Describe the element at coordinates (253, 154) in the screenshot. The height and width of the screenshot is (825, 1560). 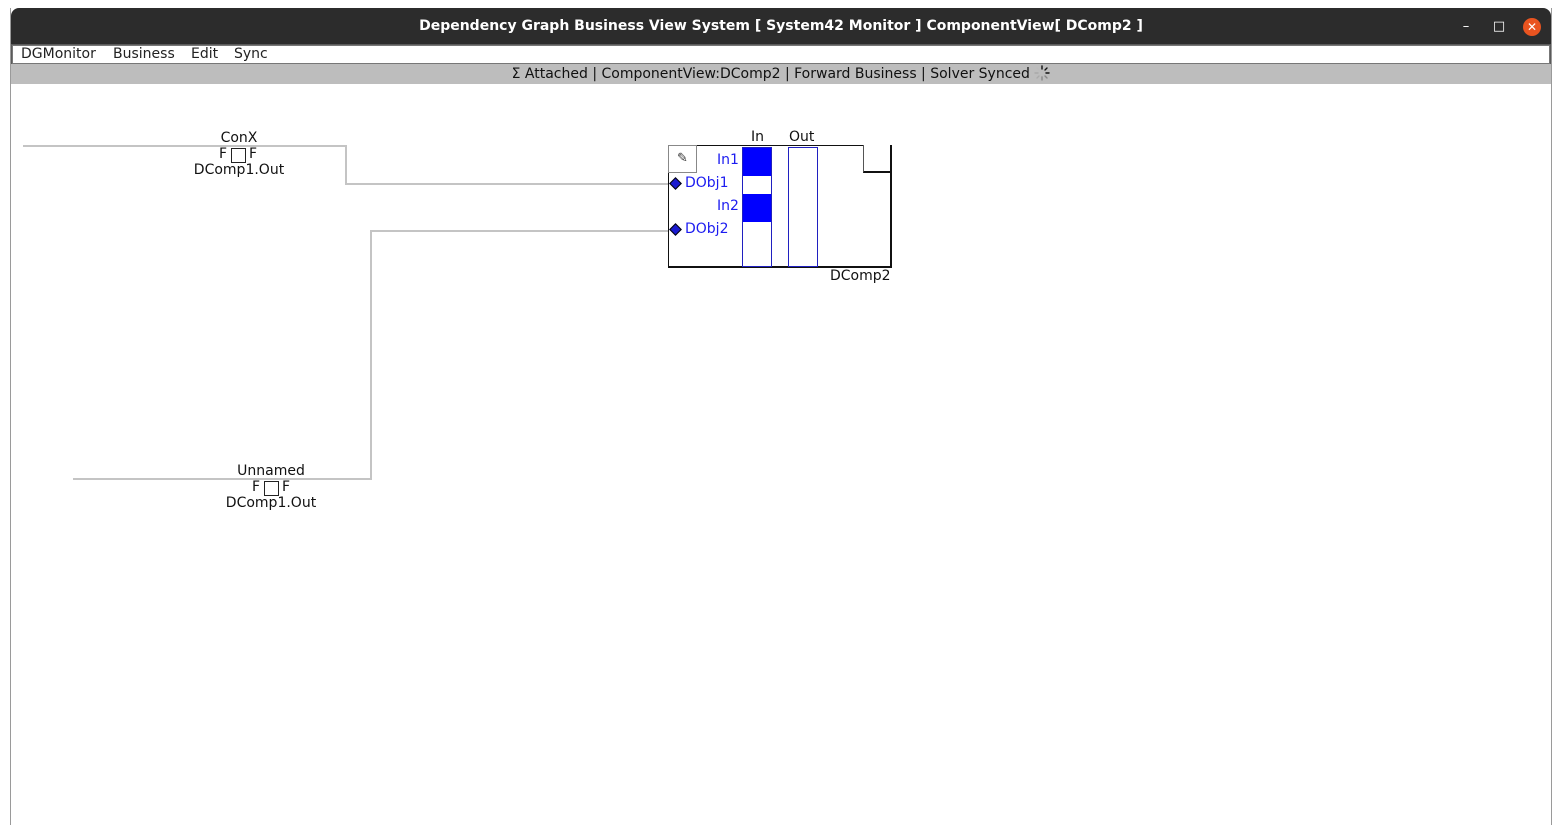
I see `node-conx-flag-right: F` at that location.